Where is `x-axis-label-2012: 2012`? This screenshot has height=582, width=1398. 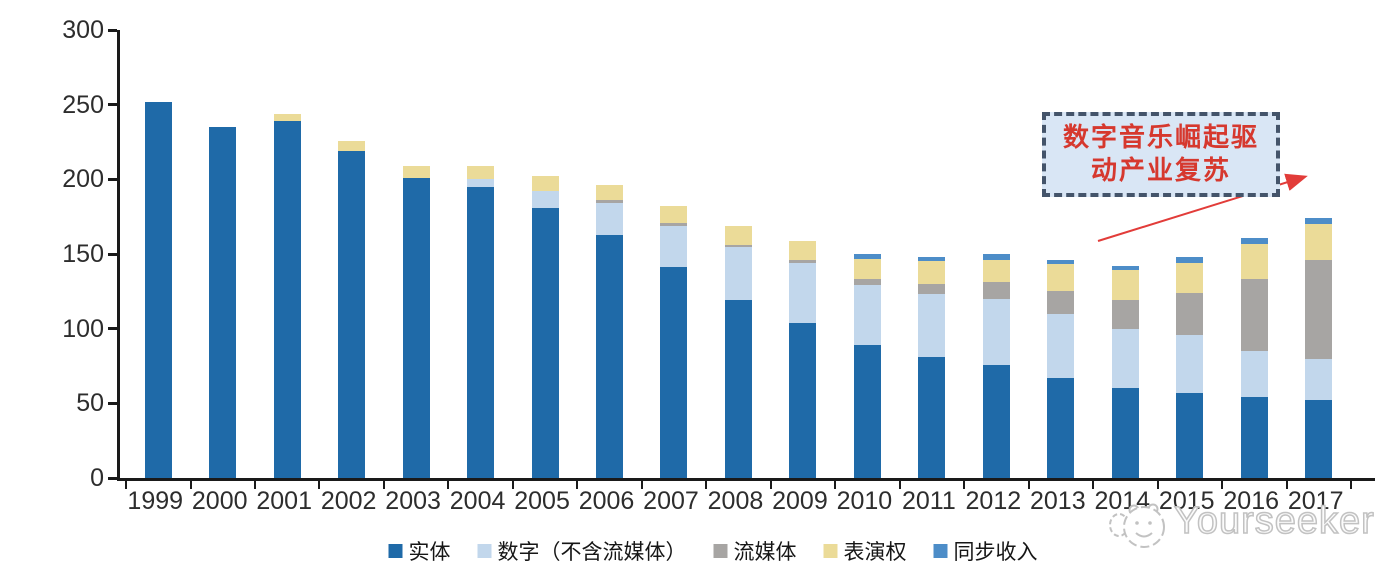
x-axis-label-2012: 2012 is located at coordinates (993, 501).